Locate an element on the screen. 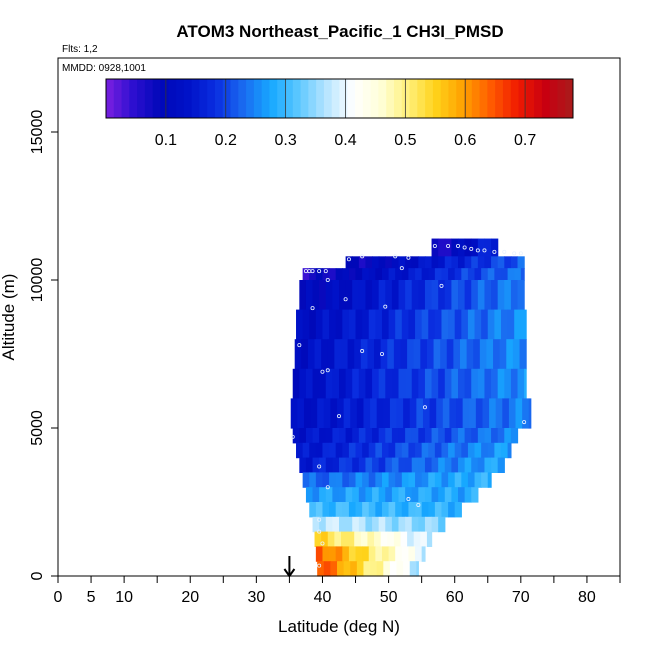 This screenshot has height=650, width=650. x-tick-label: 5 is located at coordinates (91, 597).